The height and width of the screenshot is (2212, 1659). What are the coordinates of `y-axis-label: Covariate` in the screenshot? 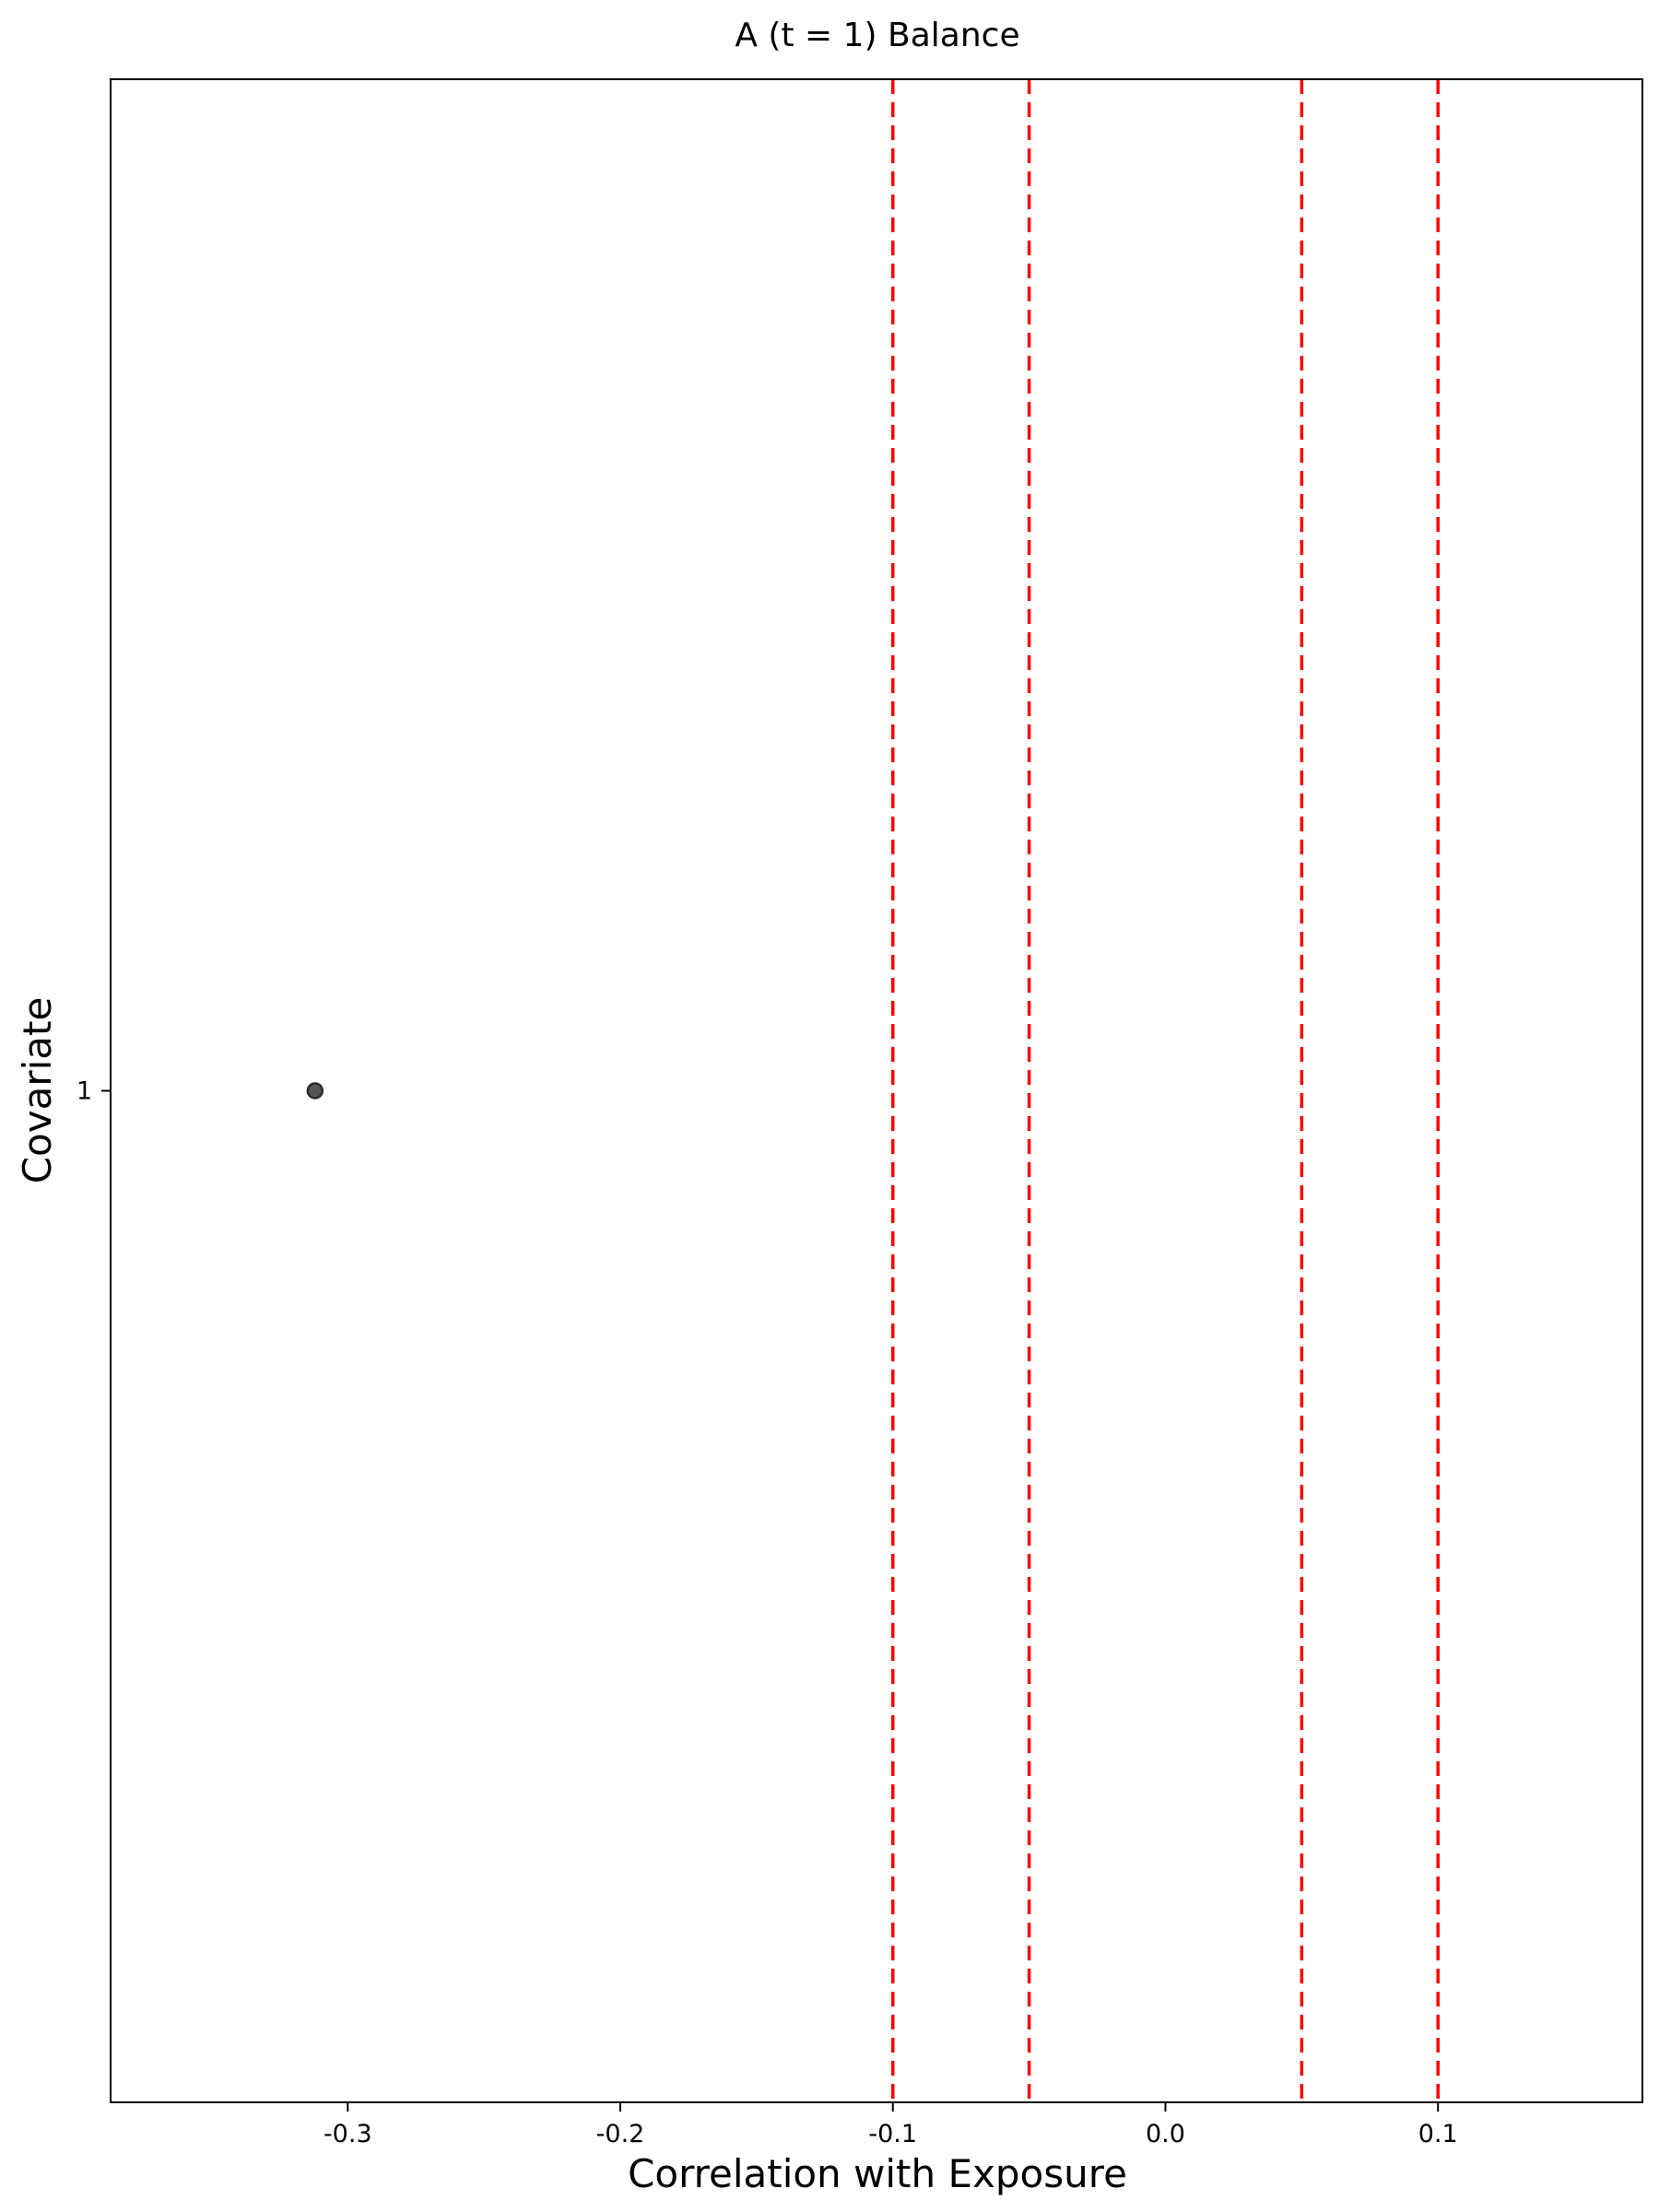 It's located at (37, 1090).